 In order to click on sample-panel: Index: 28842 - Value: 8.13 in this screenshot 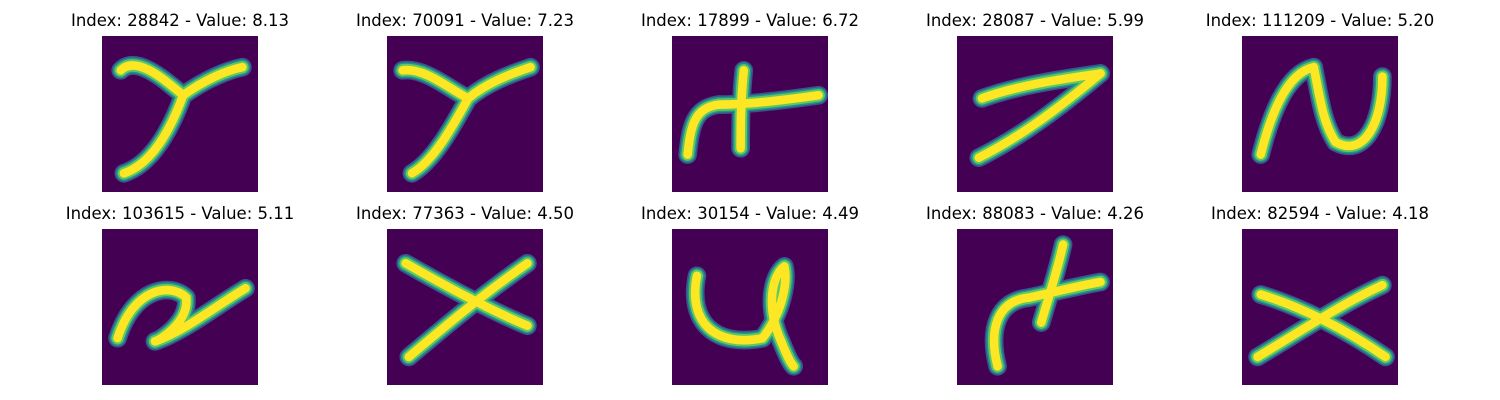, I will do `click(180, 106)`.